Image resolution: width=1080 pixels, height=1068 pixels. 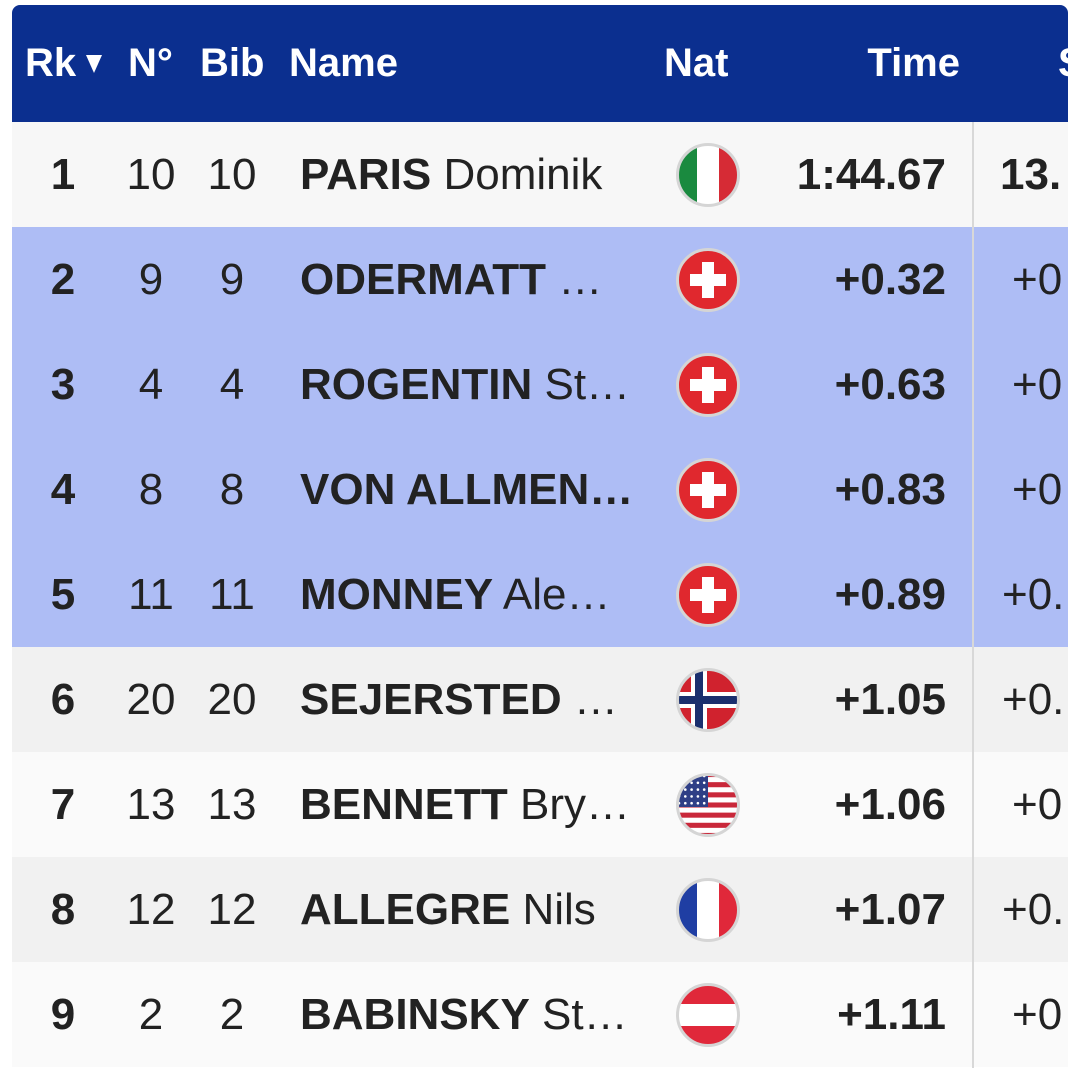 I want to click on header-bib: Bib, so click(x=232, y=63).